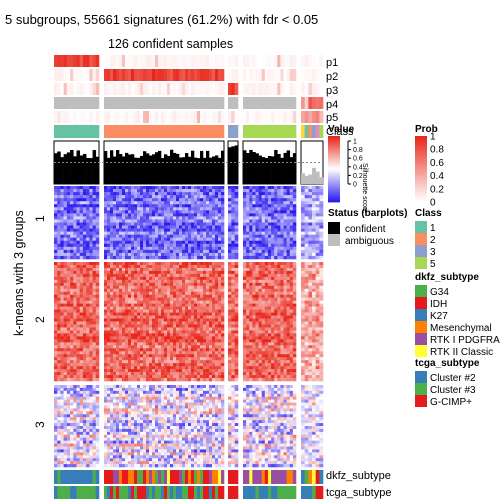 This screenshot has width=504, height=504. What do you see at coordinates (245, 117) in the screenshot?
I see `prob-cell-p5` at bounding box center [245, 117].